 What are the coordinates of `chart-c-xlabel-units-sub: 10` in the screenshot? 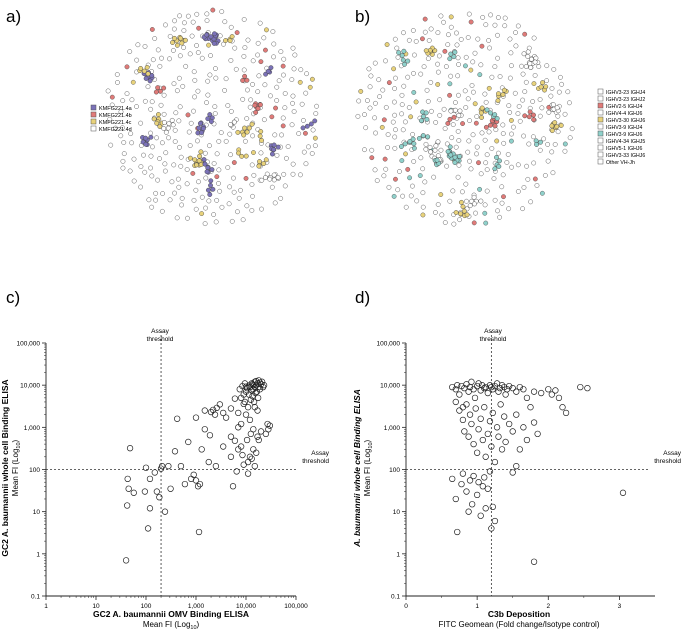 It's located at (193, 627).